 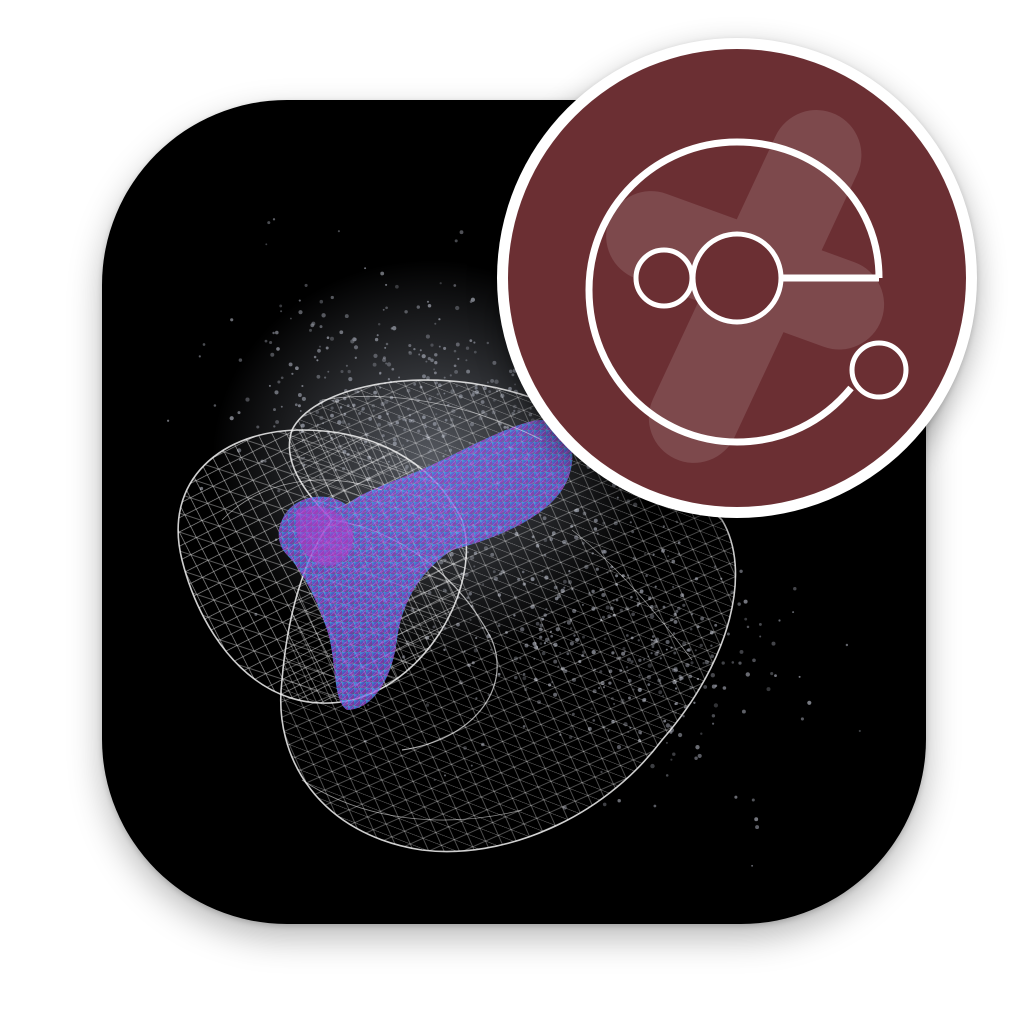 I want to click on density-volume, so click(x=425, y=565).